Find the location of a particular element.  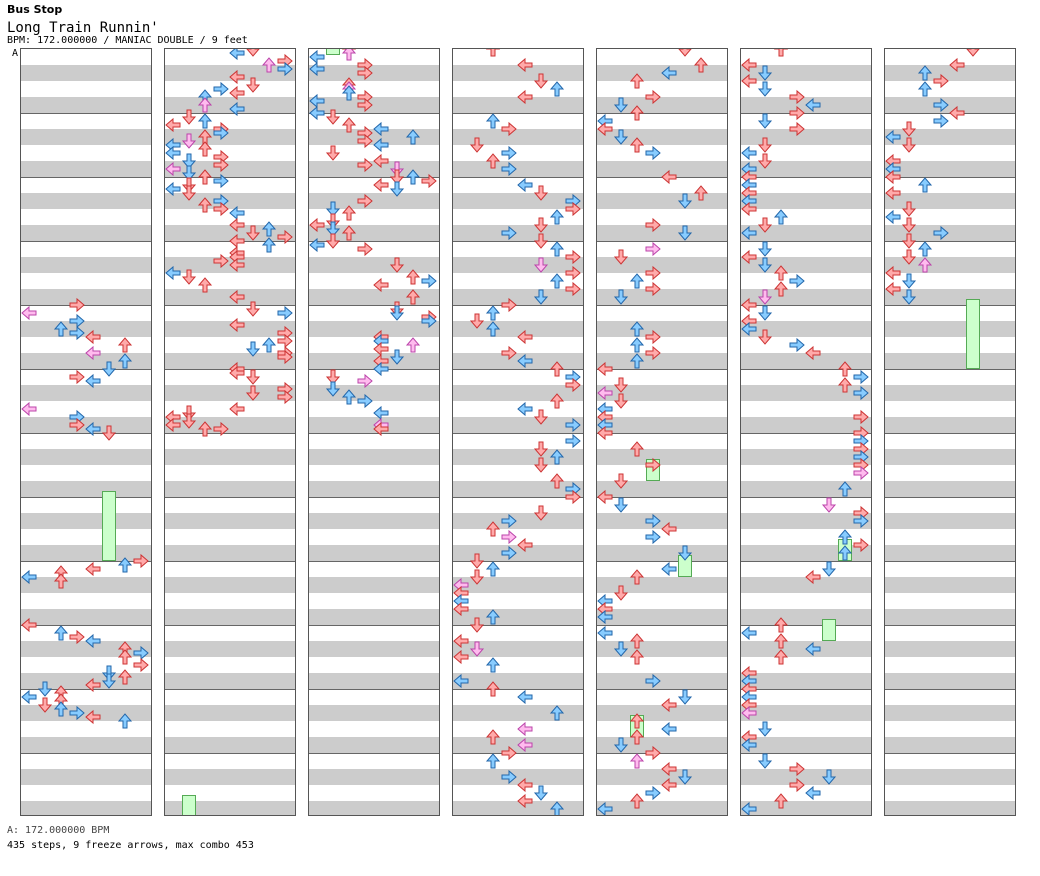

freeze-arrow is located at coordinates (829, 630).